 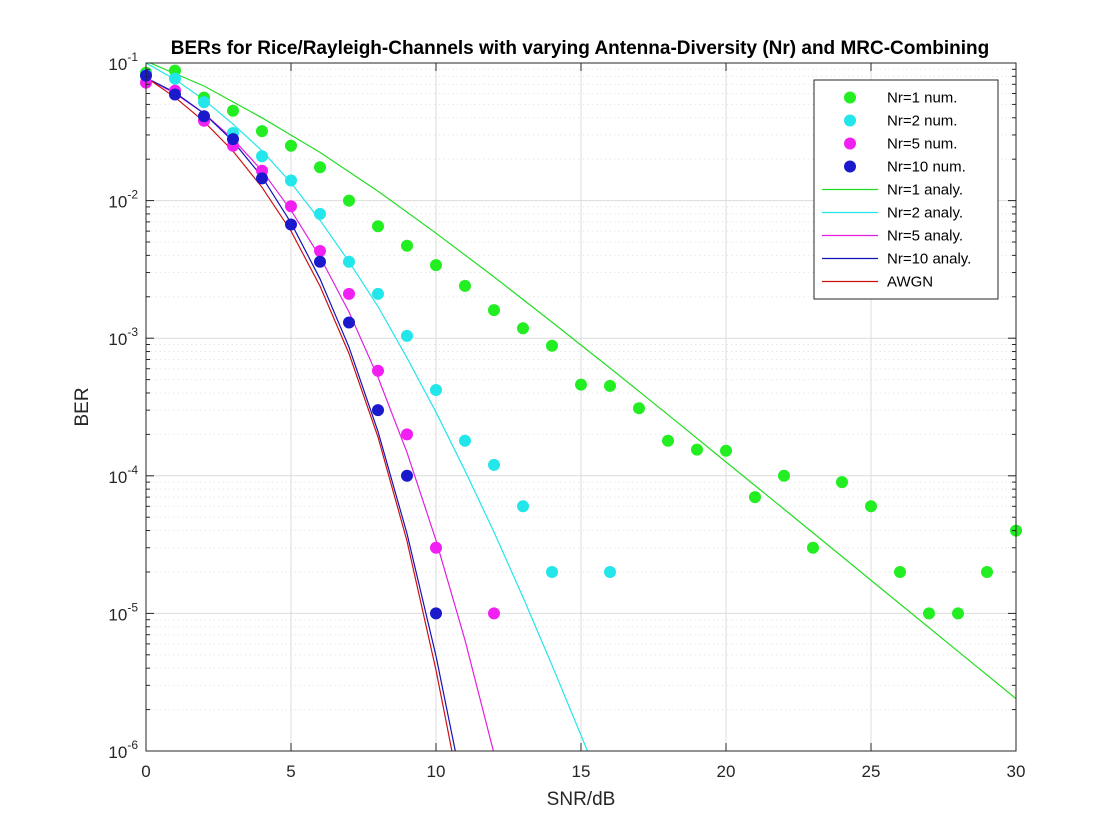 I want to click on x-tick-label: 15, so click(x=581, y=771).